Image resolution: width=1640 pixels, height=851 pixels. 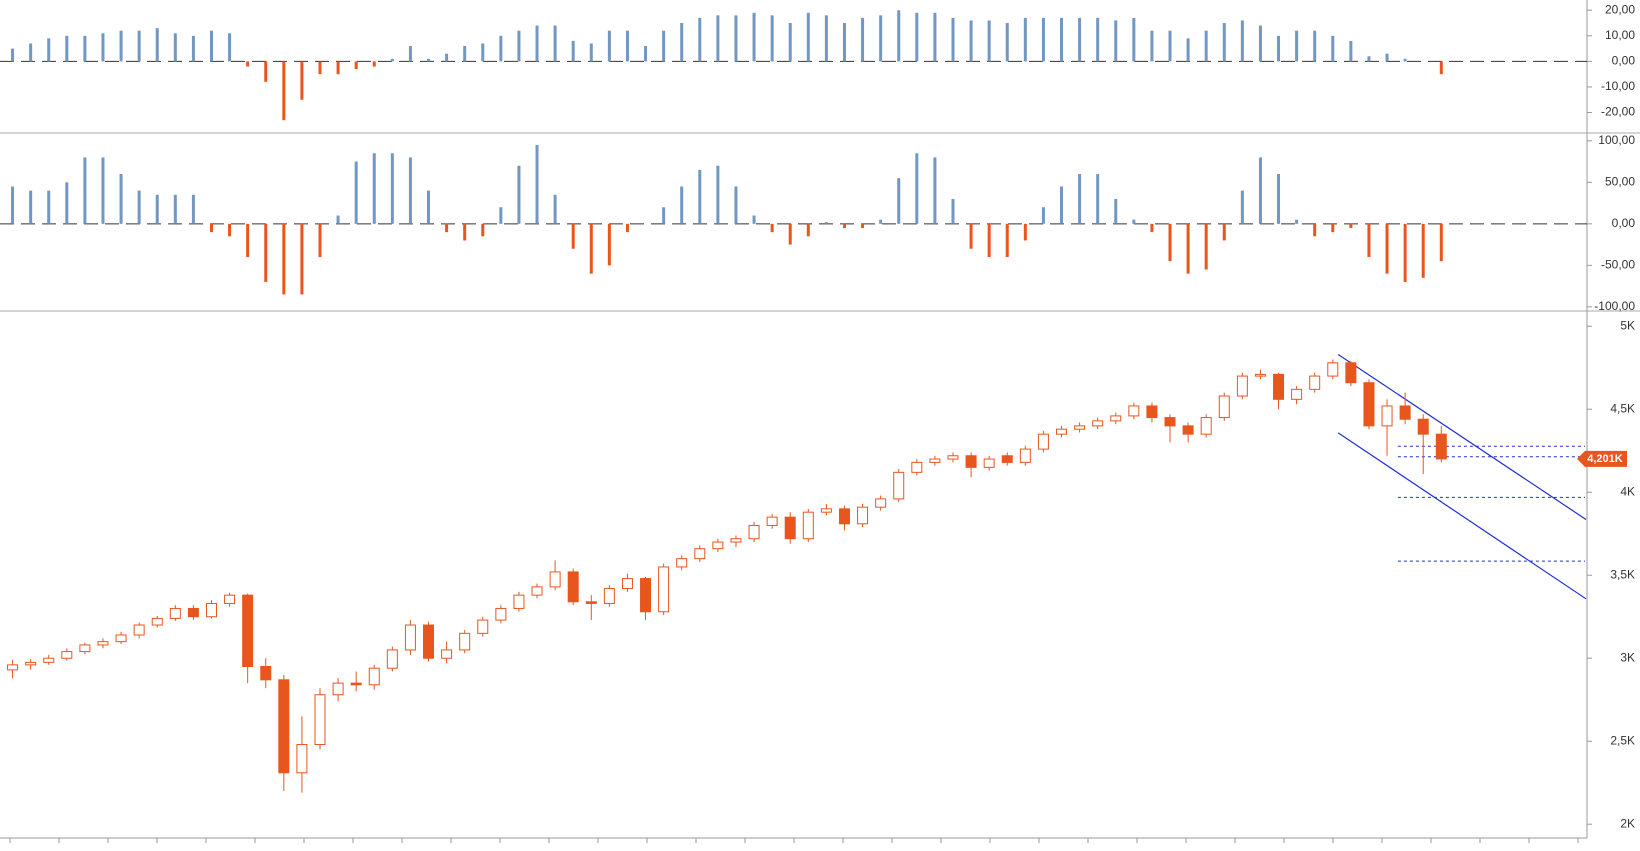 What do you see at coordinates (1627, 823) in the screenshot?
I see `y-tick-label: 2K` at bounding box center [1627, 823].